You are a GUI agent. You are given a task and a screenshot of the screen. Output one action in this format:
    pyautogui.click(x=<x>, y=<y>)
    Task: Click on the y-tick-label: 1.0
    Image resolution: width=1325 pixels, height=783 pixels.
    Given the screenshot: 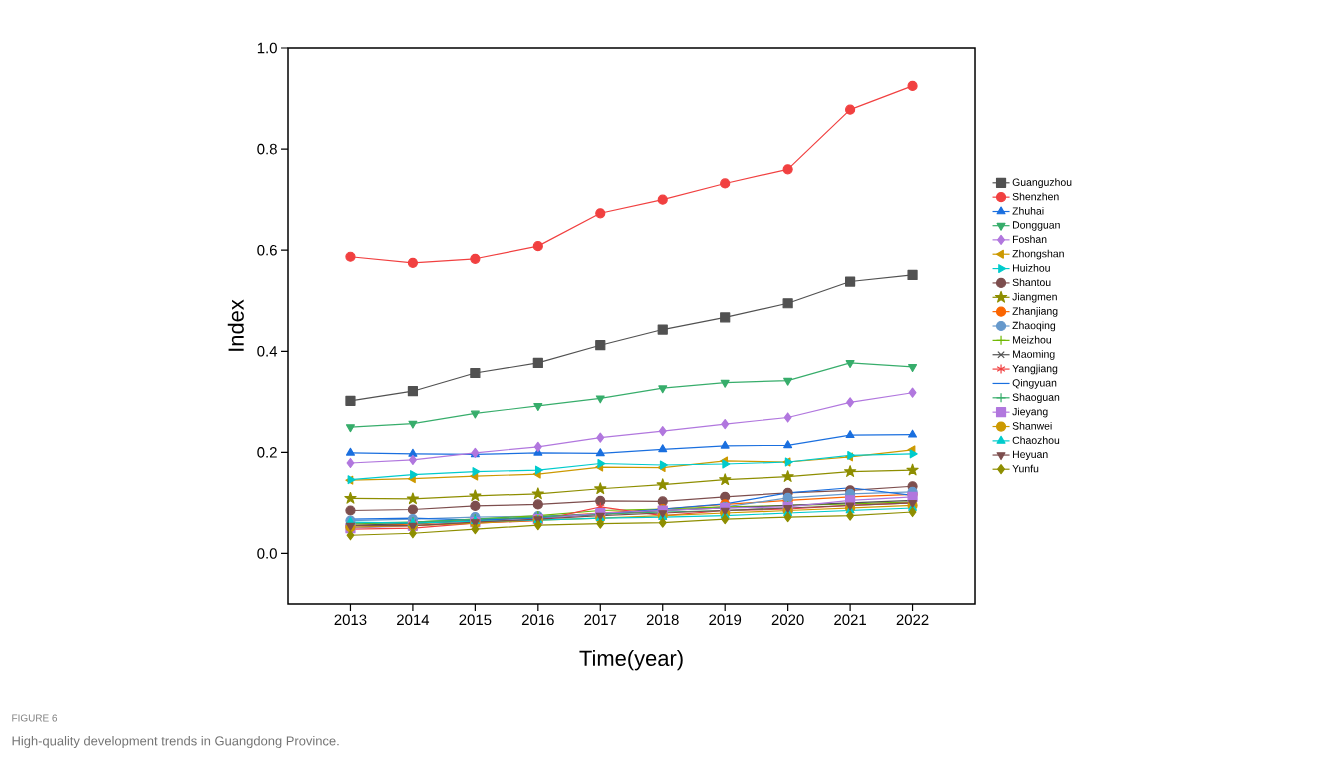 What is the action you would take?
    pyautogui.click(x=267, y=48)
    